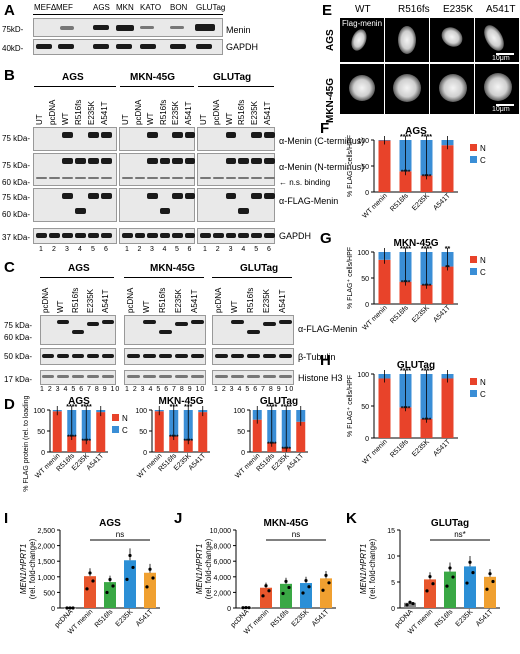 This screenshot has height=654, width=520. What do you see at coordinates (9, 267) in the screenshot?
I see `panel-label-c: C` at bounding box center [9, 267].